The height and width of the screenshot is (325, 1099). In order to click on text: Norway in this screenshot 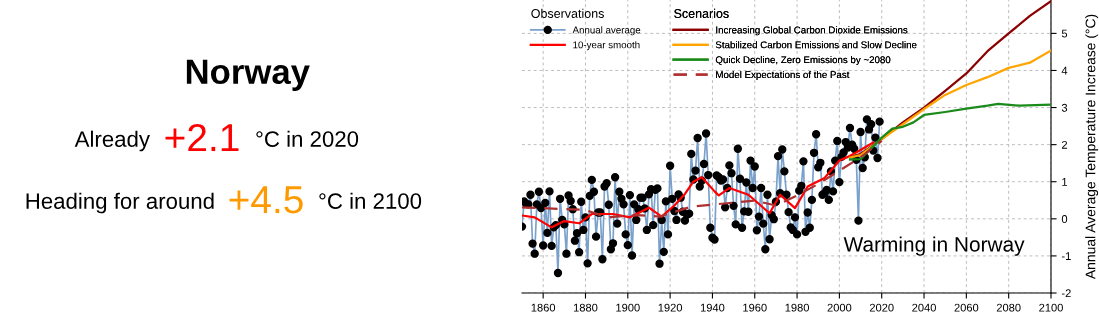, I will do `click(248, 75)`.